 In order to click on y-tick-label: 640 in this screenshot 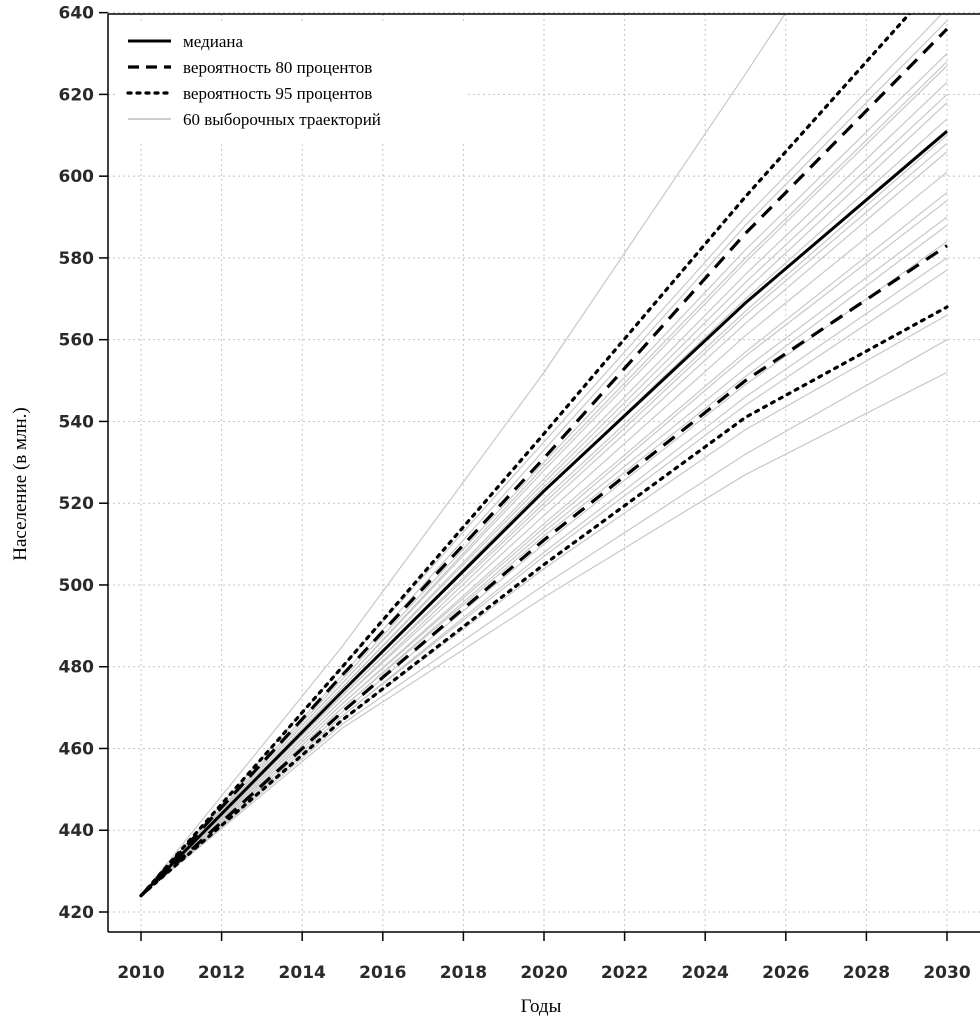, I will do `click(77, 14)`.